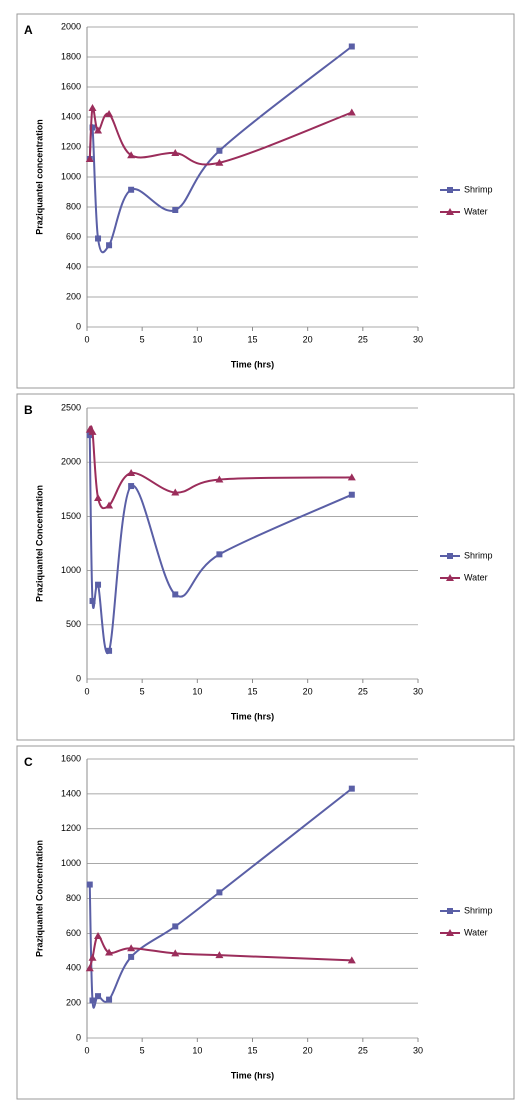  What do you see at coordinates (28, 30) in the screenshot?
I see `panel-label: A` at bounding box center [28, 30].